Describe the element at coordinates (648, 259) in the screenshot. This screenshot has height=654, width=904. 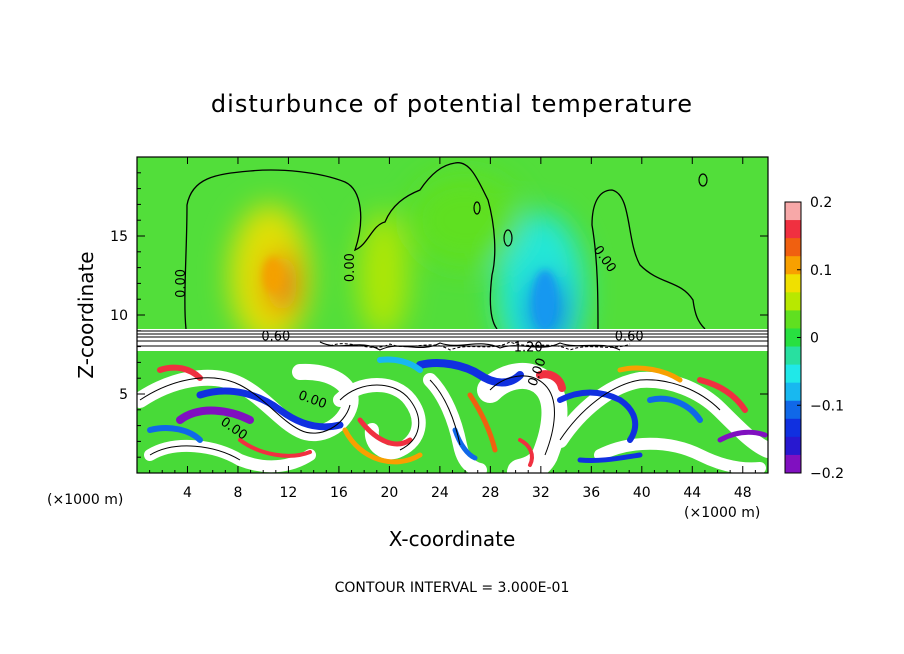
I see `contour-line-zero-upper-right` at that location.